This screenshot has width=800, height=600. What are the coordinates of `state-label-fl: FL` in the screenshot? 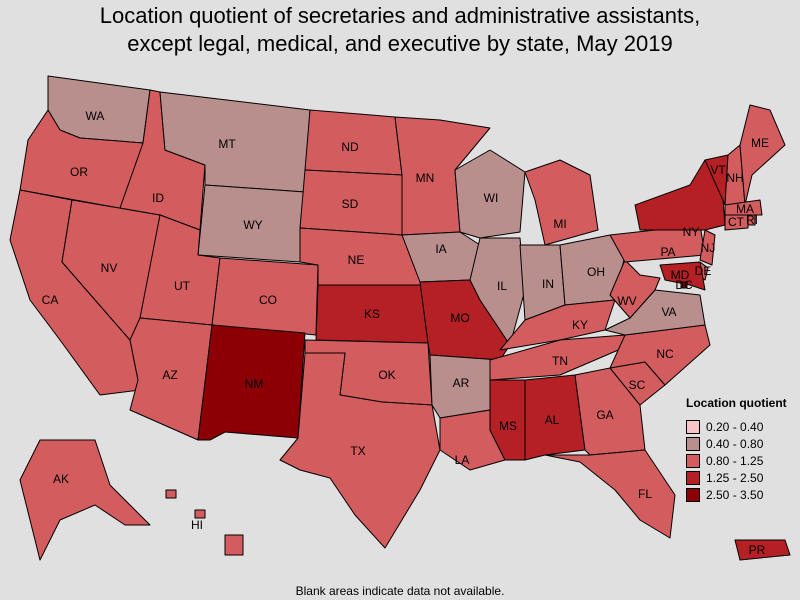 It's located at (645, 494).